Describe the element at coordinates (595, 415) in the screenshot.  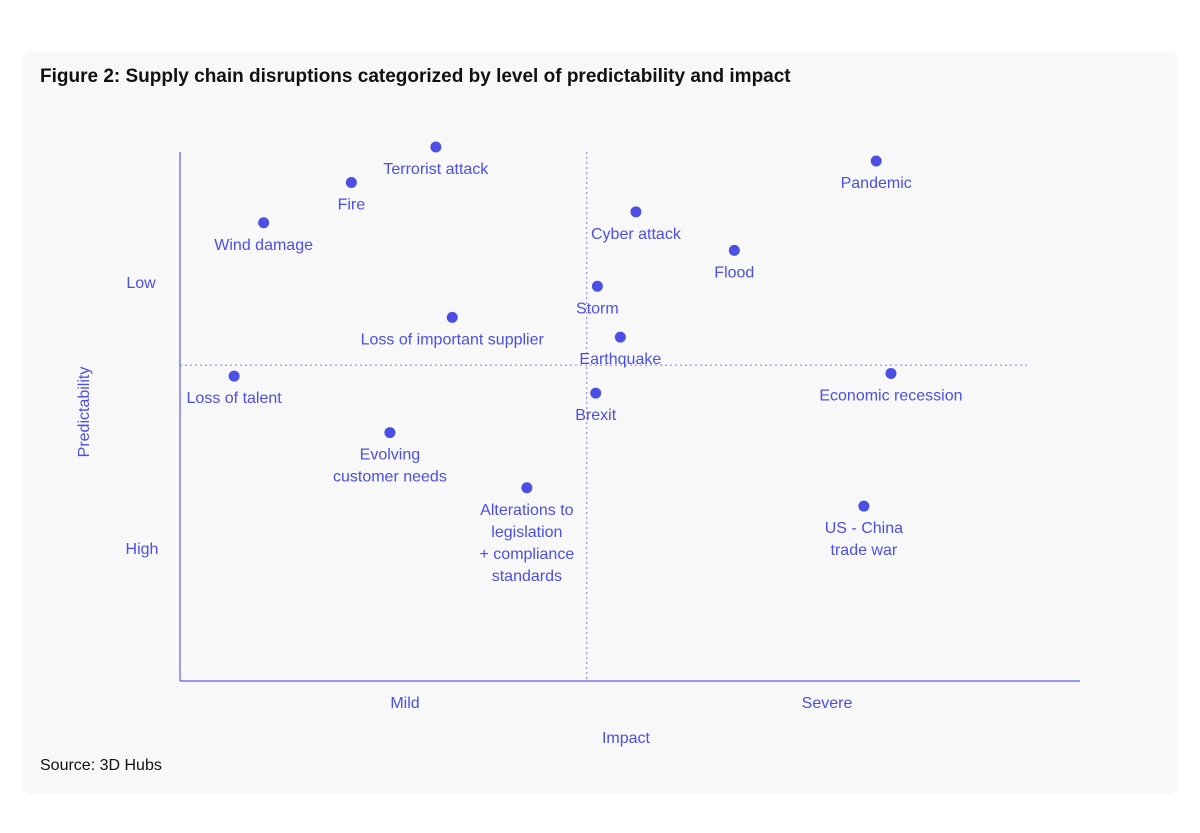
I see `data-point-label: Brexit` at that location.